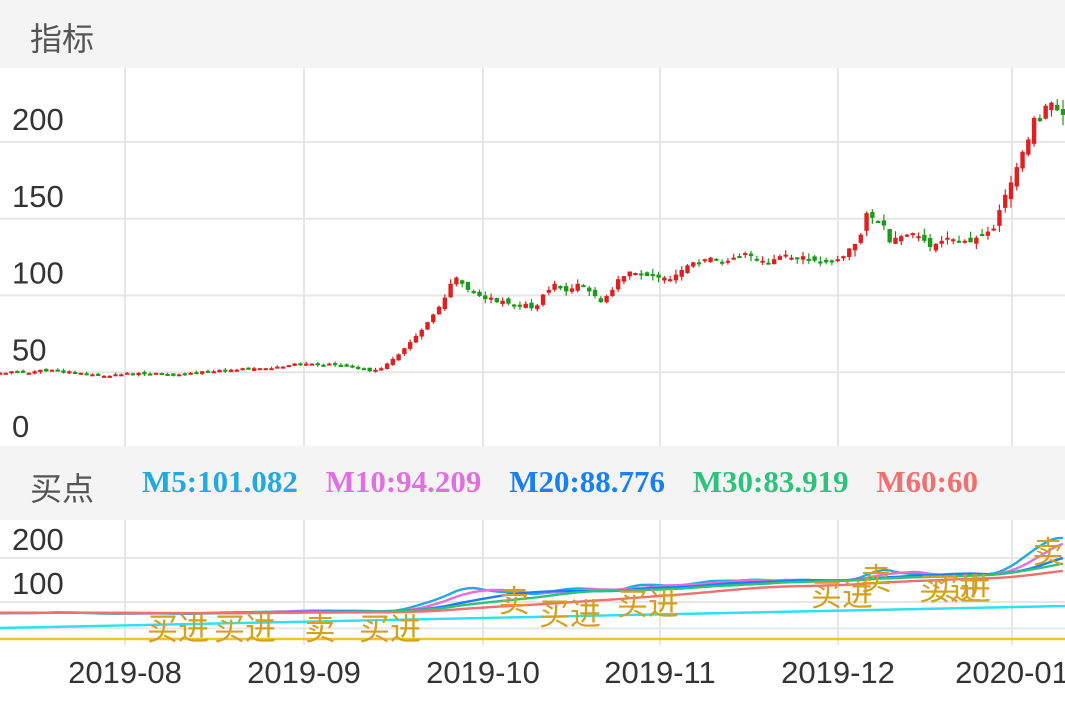 The image size is (1065, 708). What do you see at coordinates (483, 672) in the screenshot?
I see `x-tick-label: 2019-10` at bounding box center [483, 672].